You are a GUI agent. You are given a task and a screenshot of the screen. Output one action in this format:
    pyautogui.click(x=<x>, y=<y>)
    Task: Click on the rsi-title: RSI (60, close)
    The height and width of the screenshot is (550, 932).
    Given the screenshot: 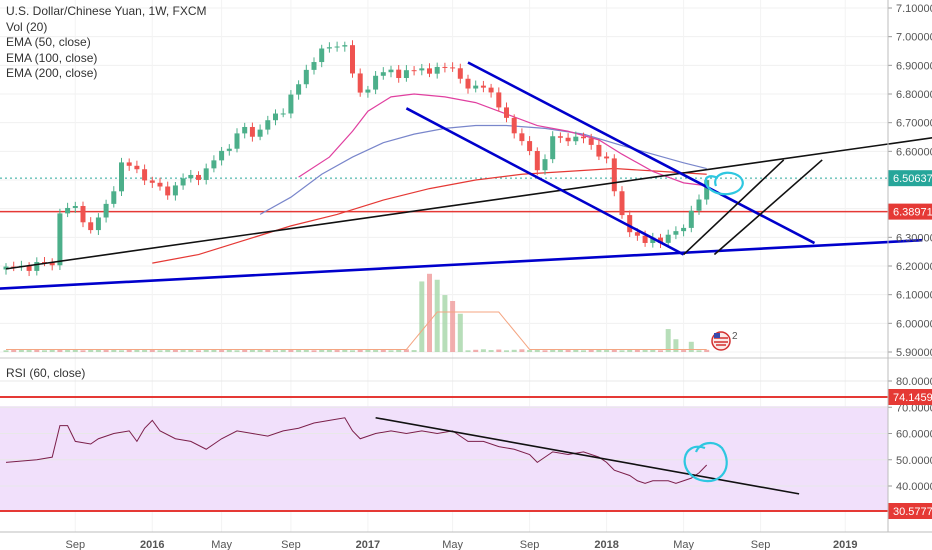 What is the action you would take?
    pyautogui.click(x=46, y=373)
    